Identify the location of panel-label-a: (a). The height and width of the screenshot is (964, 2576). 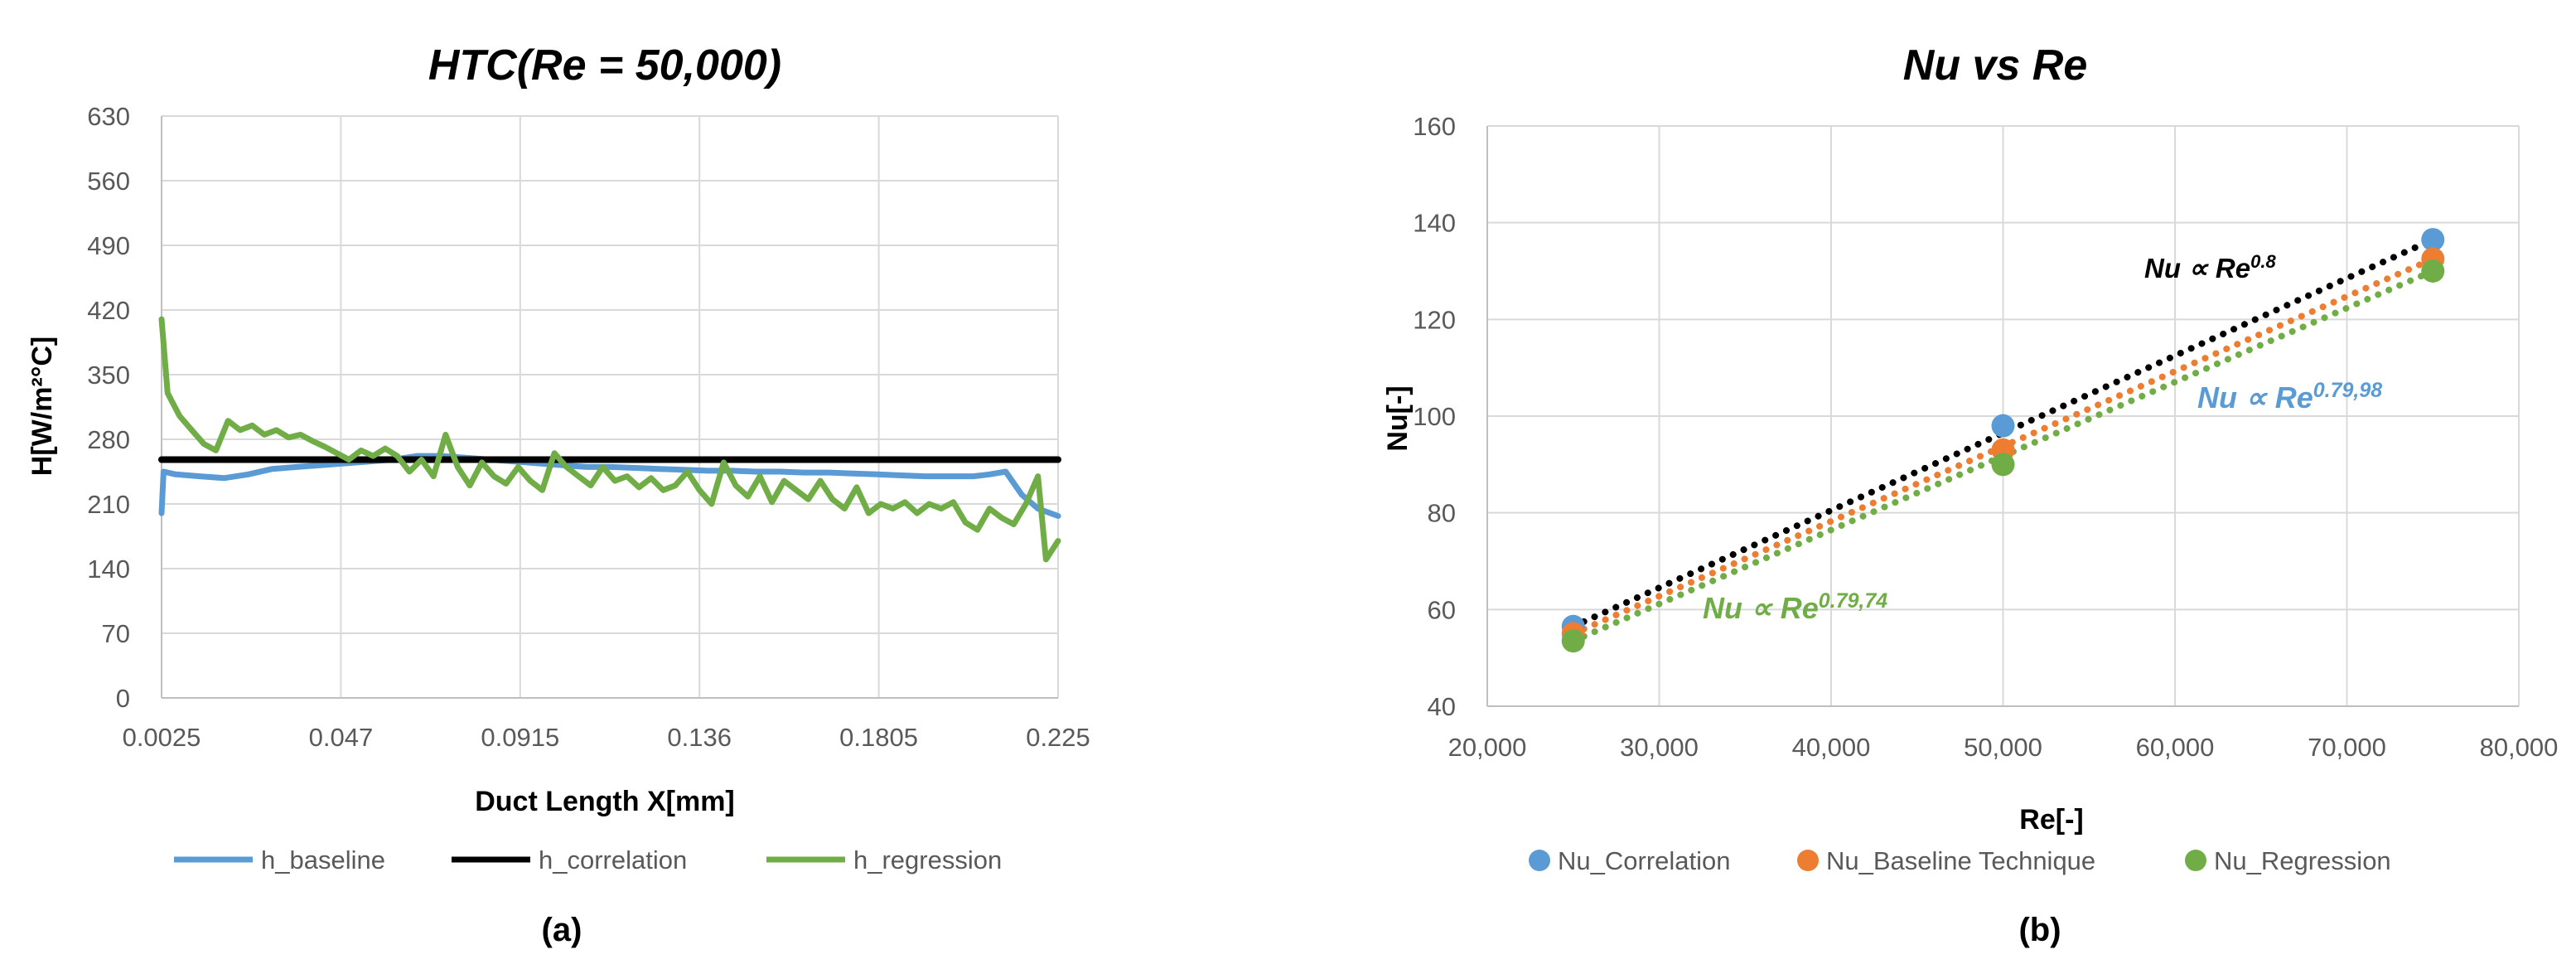
(562, 930).